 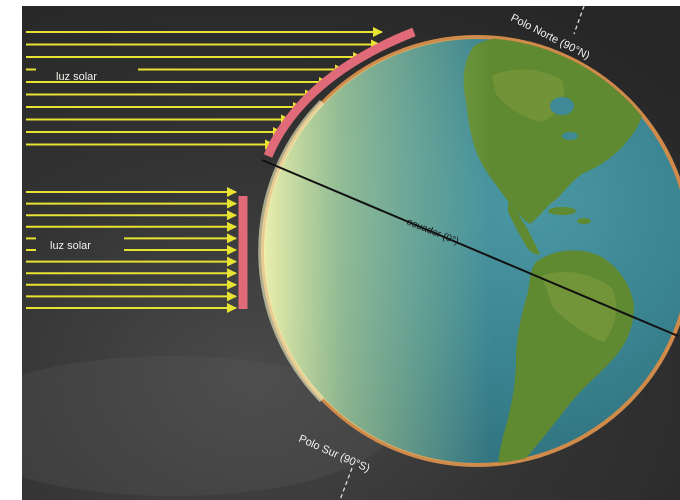 I want to click on sun-rays-upper, so click(x=204, y=88).